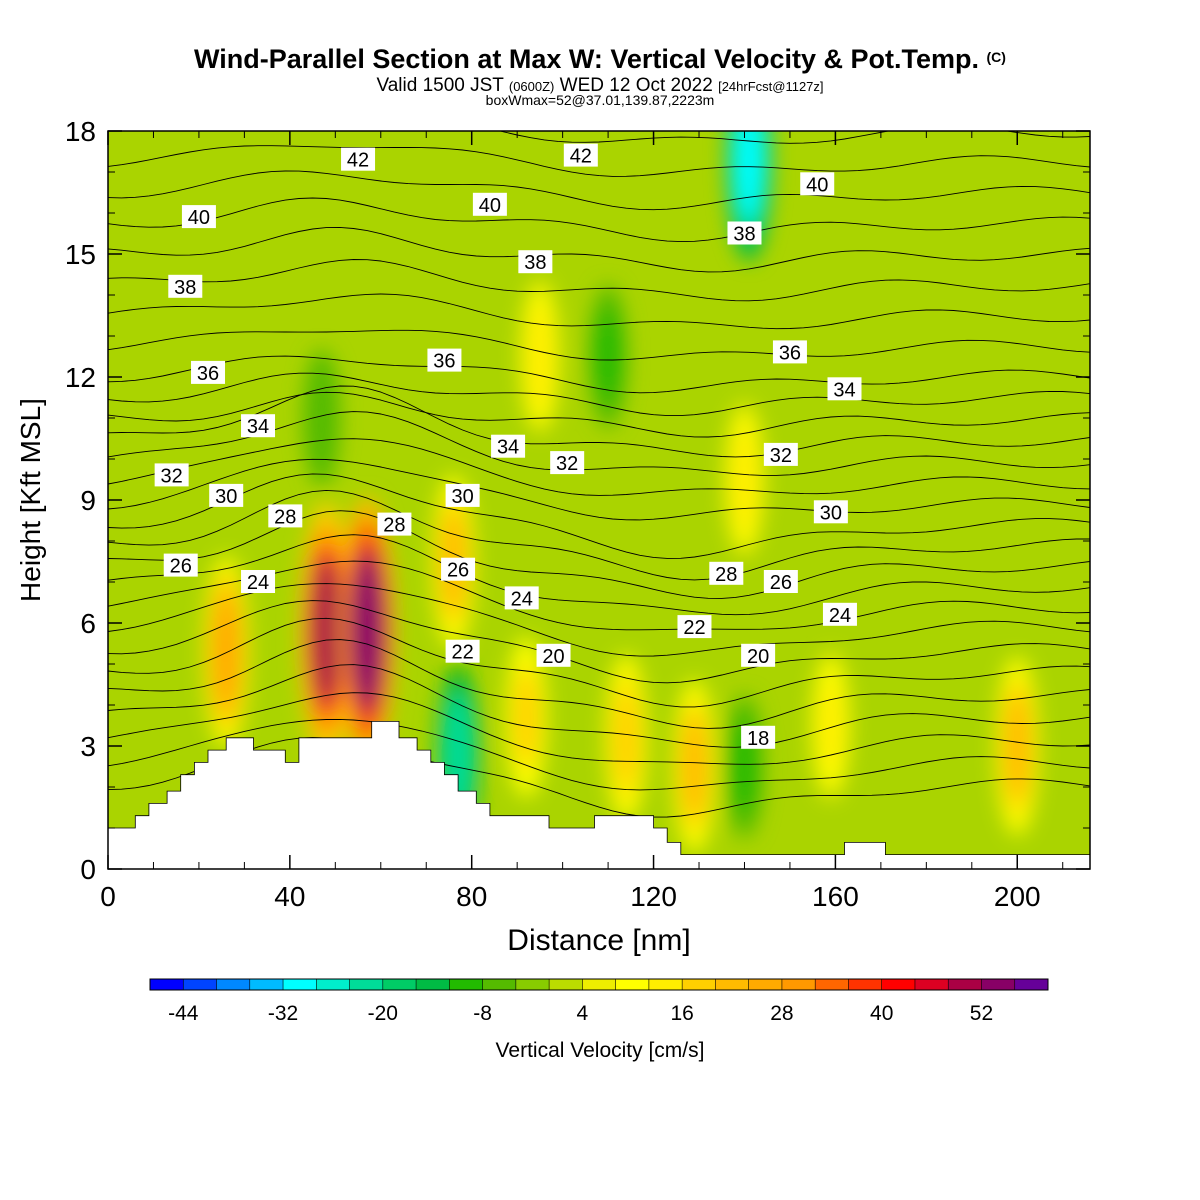 The width and height of the screenshot is (1200, 1200). I want to click on contour-label-text: 32, so click(567, 464).